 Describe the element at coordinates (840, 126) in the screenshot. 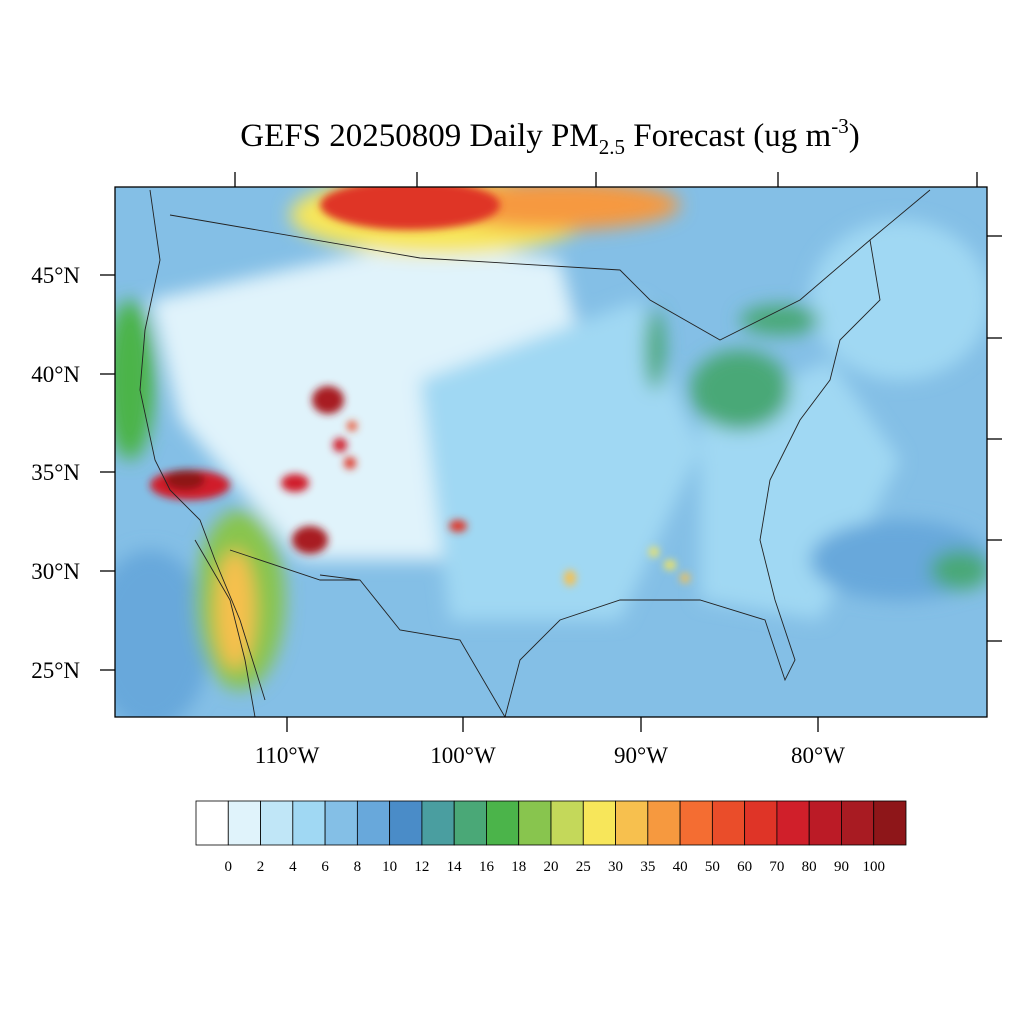

I see `title-superscript: -3` at that location.